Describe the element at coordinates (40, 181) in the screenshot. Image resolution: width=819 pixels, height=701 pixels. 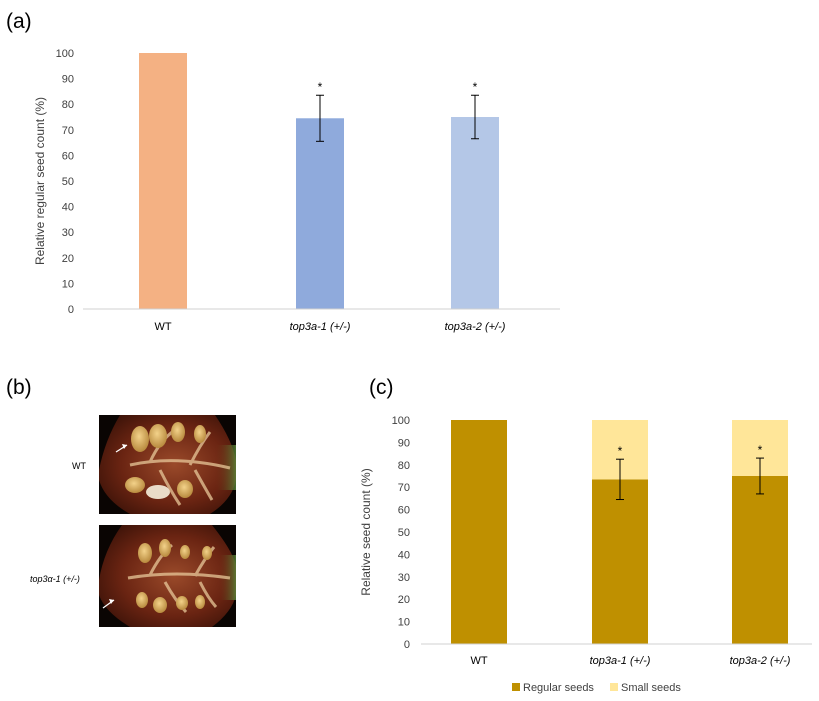
I see `chart-a-y-axis-label: Relative regular seed count (%)` at that location.